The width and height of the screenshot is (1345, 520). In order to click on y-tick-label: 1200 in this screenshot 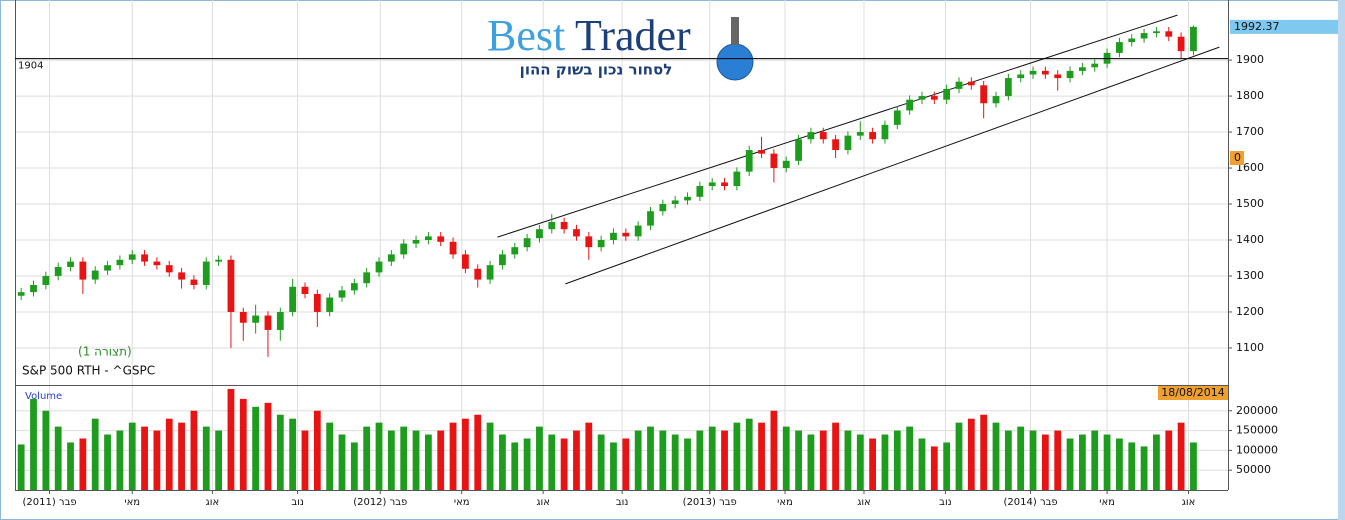, I will do `click(1250, 311)`.